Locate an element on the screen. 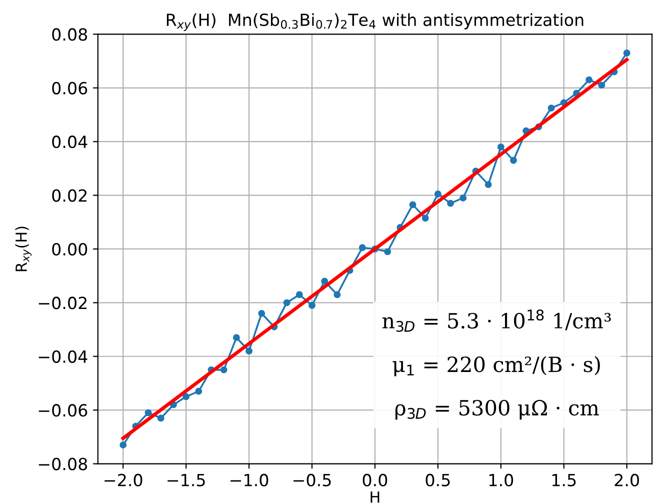  y-tick-label: 0.02 is located at coordinates (69, 195).